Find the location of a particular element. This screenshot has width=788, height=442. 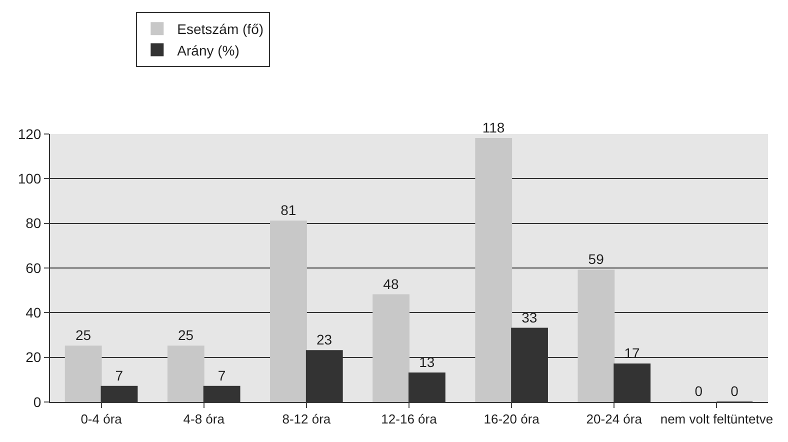

data-label: 17 is located at coordinates (632, 353).